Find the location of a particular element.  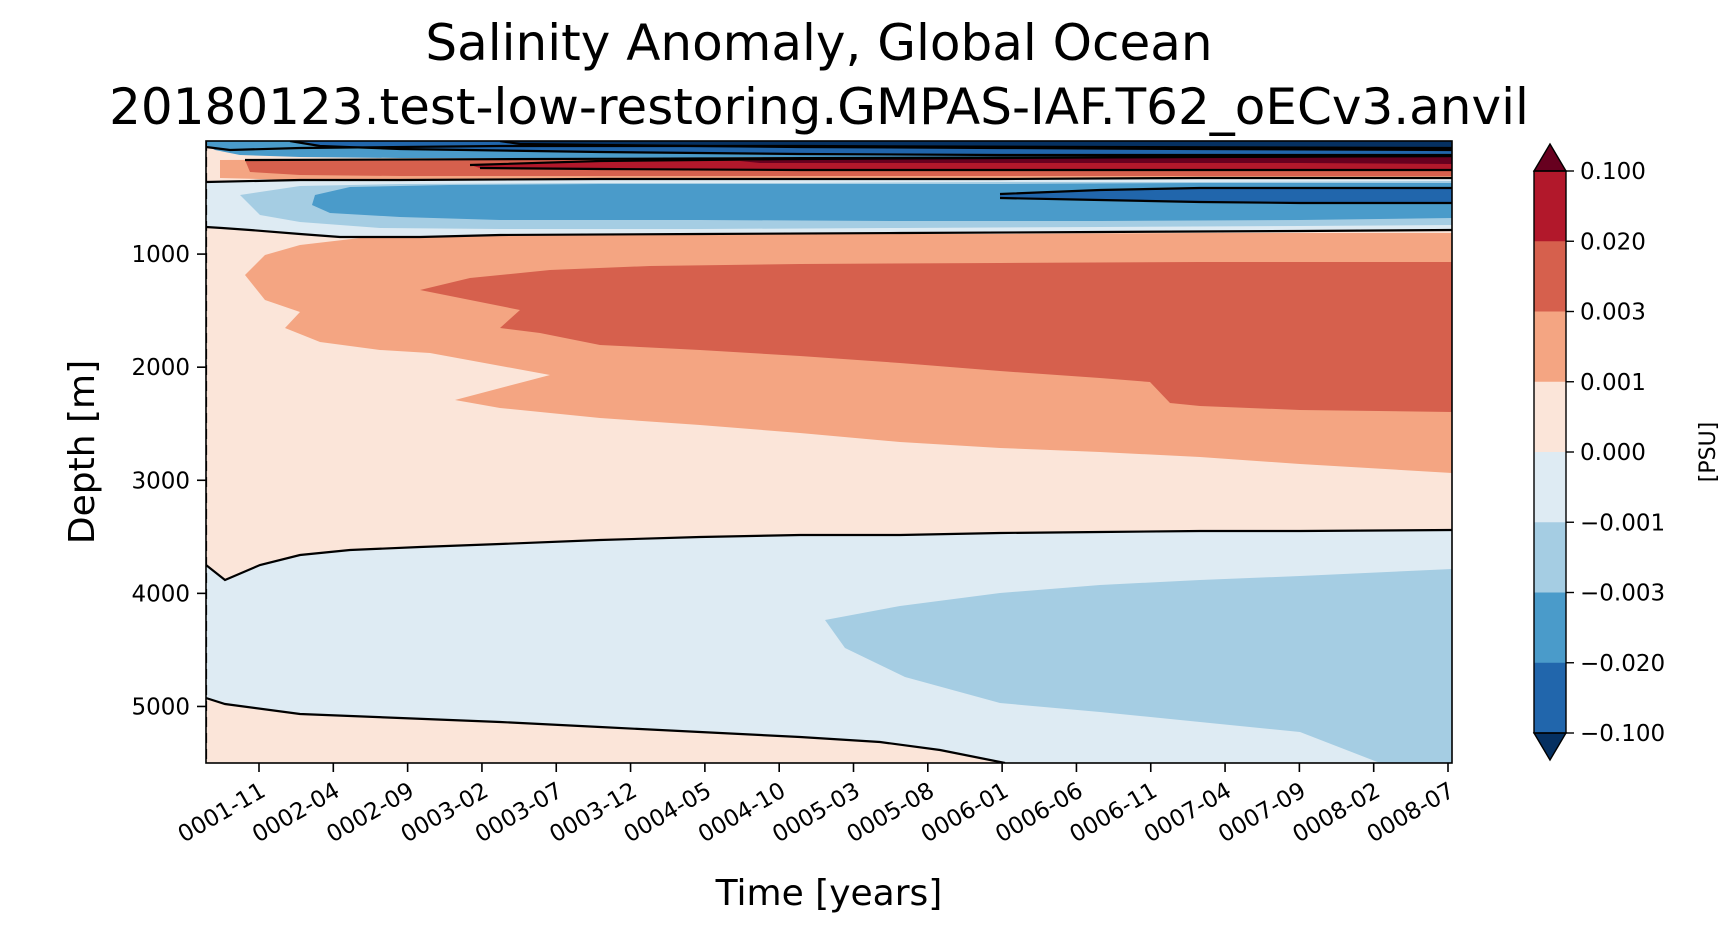

y-tick-label: 2000 is located at coordinates (160, 368).